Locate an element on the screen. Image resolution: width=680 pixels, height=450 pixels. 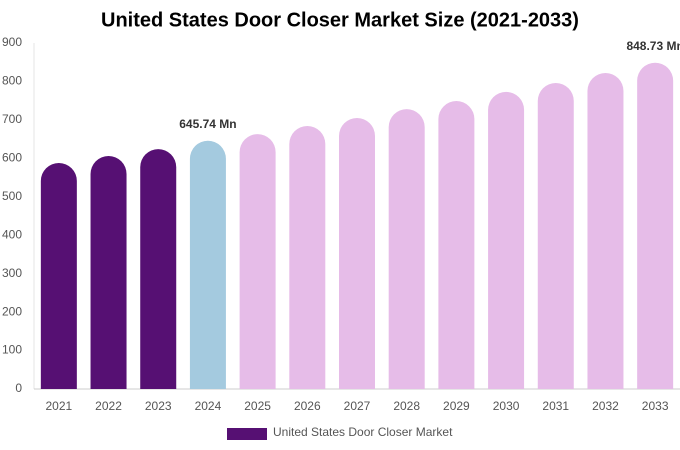
legend-swatch is located at coordinates (247, 434).